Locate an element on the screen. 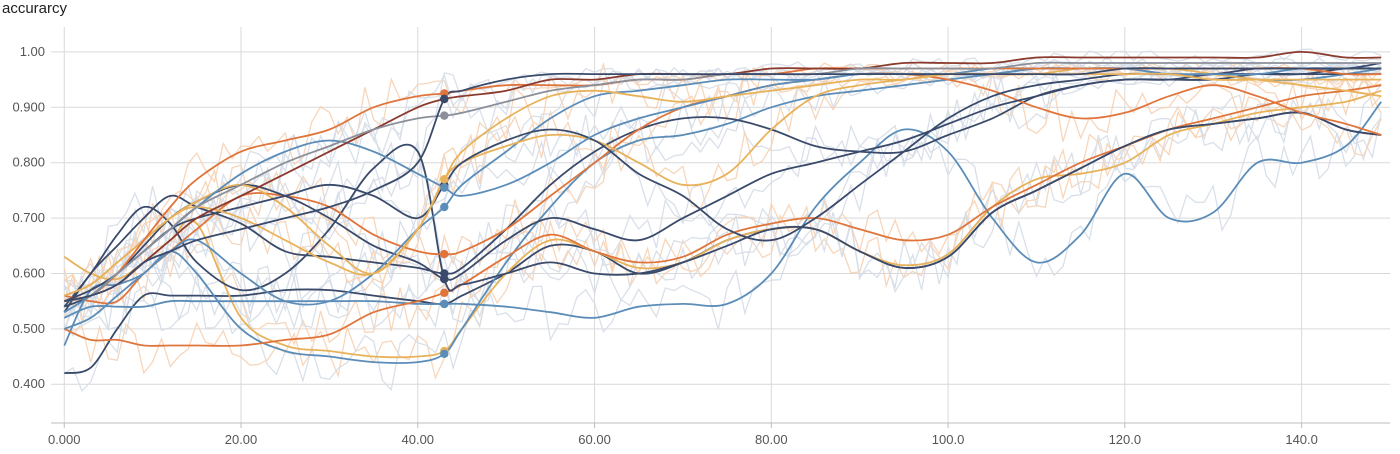 The width and height of the screenshot is (1400, 454). x-tick-label: 0.000 is located at coordinates (64, 439).